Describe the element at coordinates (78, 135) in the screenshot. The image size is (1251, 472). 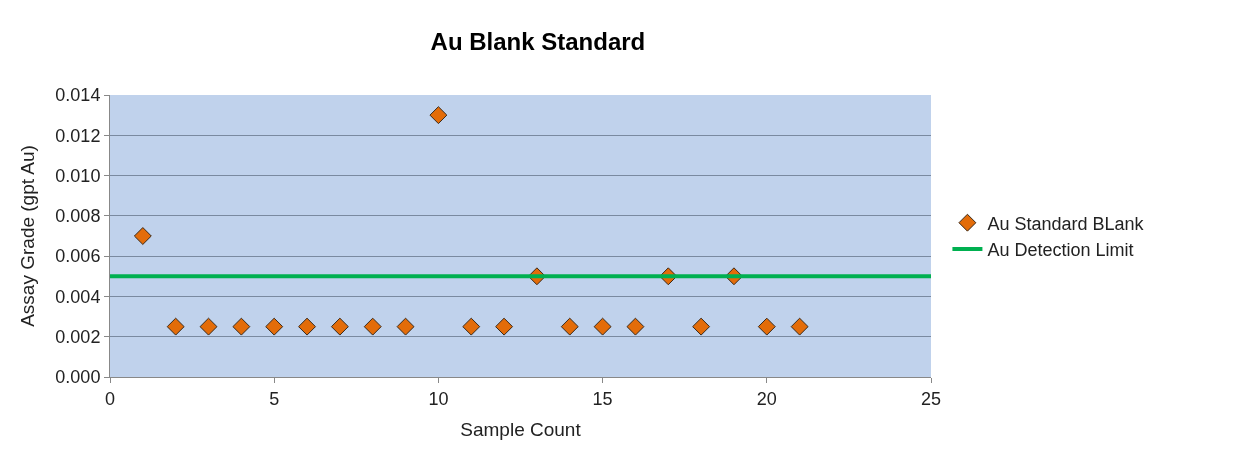
I see `y-tick-label: 0.012` at that location.